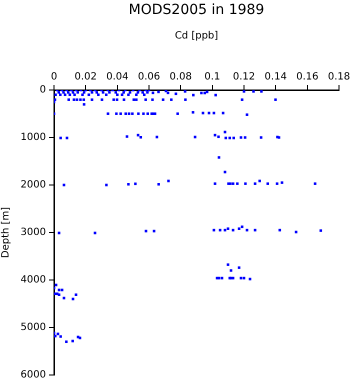 The width and height of the screenshot is (353, 384). What do you see at coordinates (244, 77) in the screenshot?
I see `x-tick-label: 0.12` at bounding box center [244, 77].